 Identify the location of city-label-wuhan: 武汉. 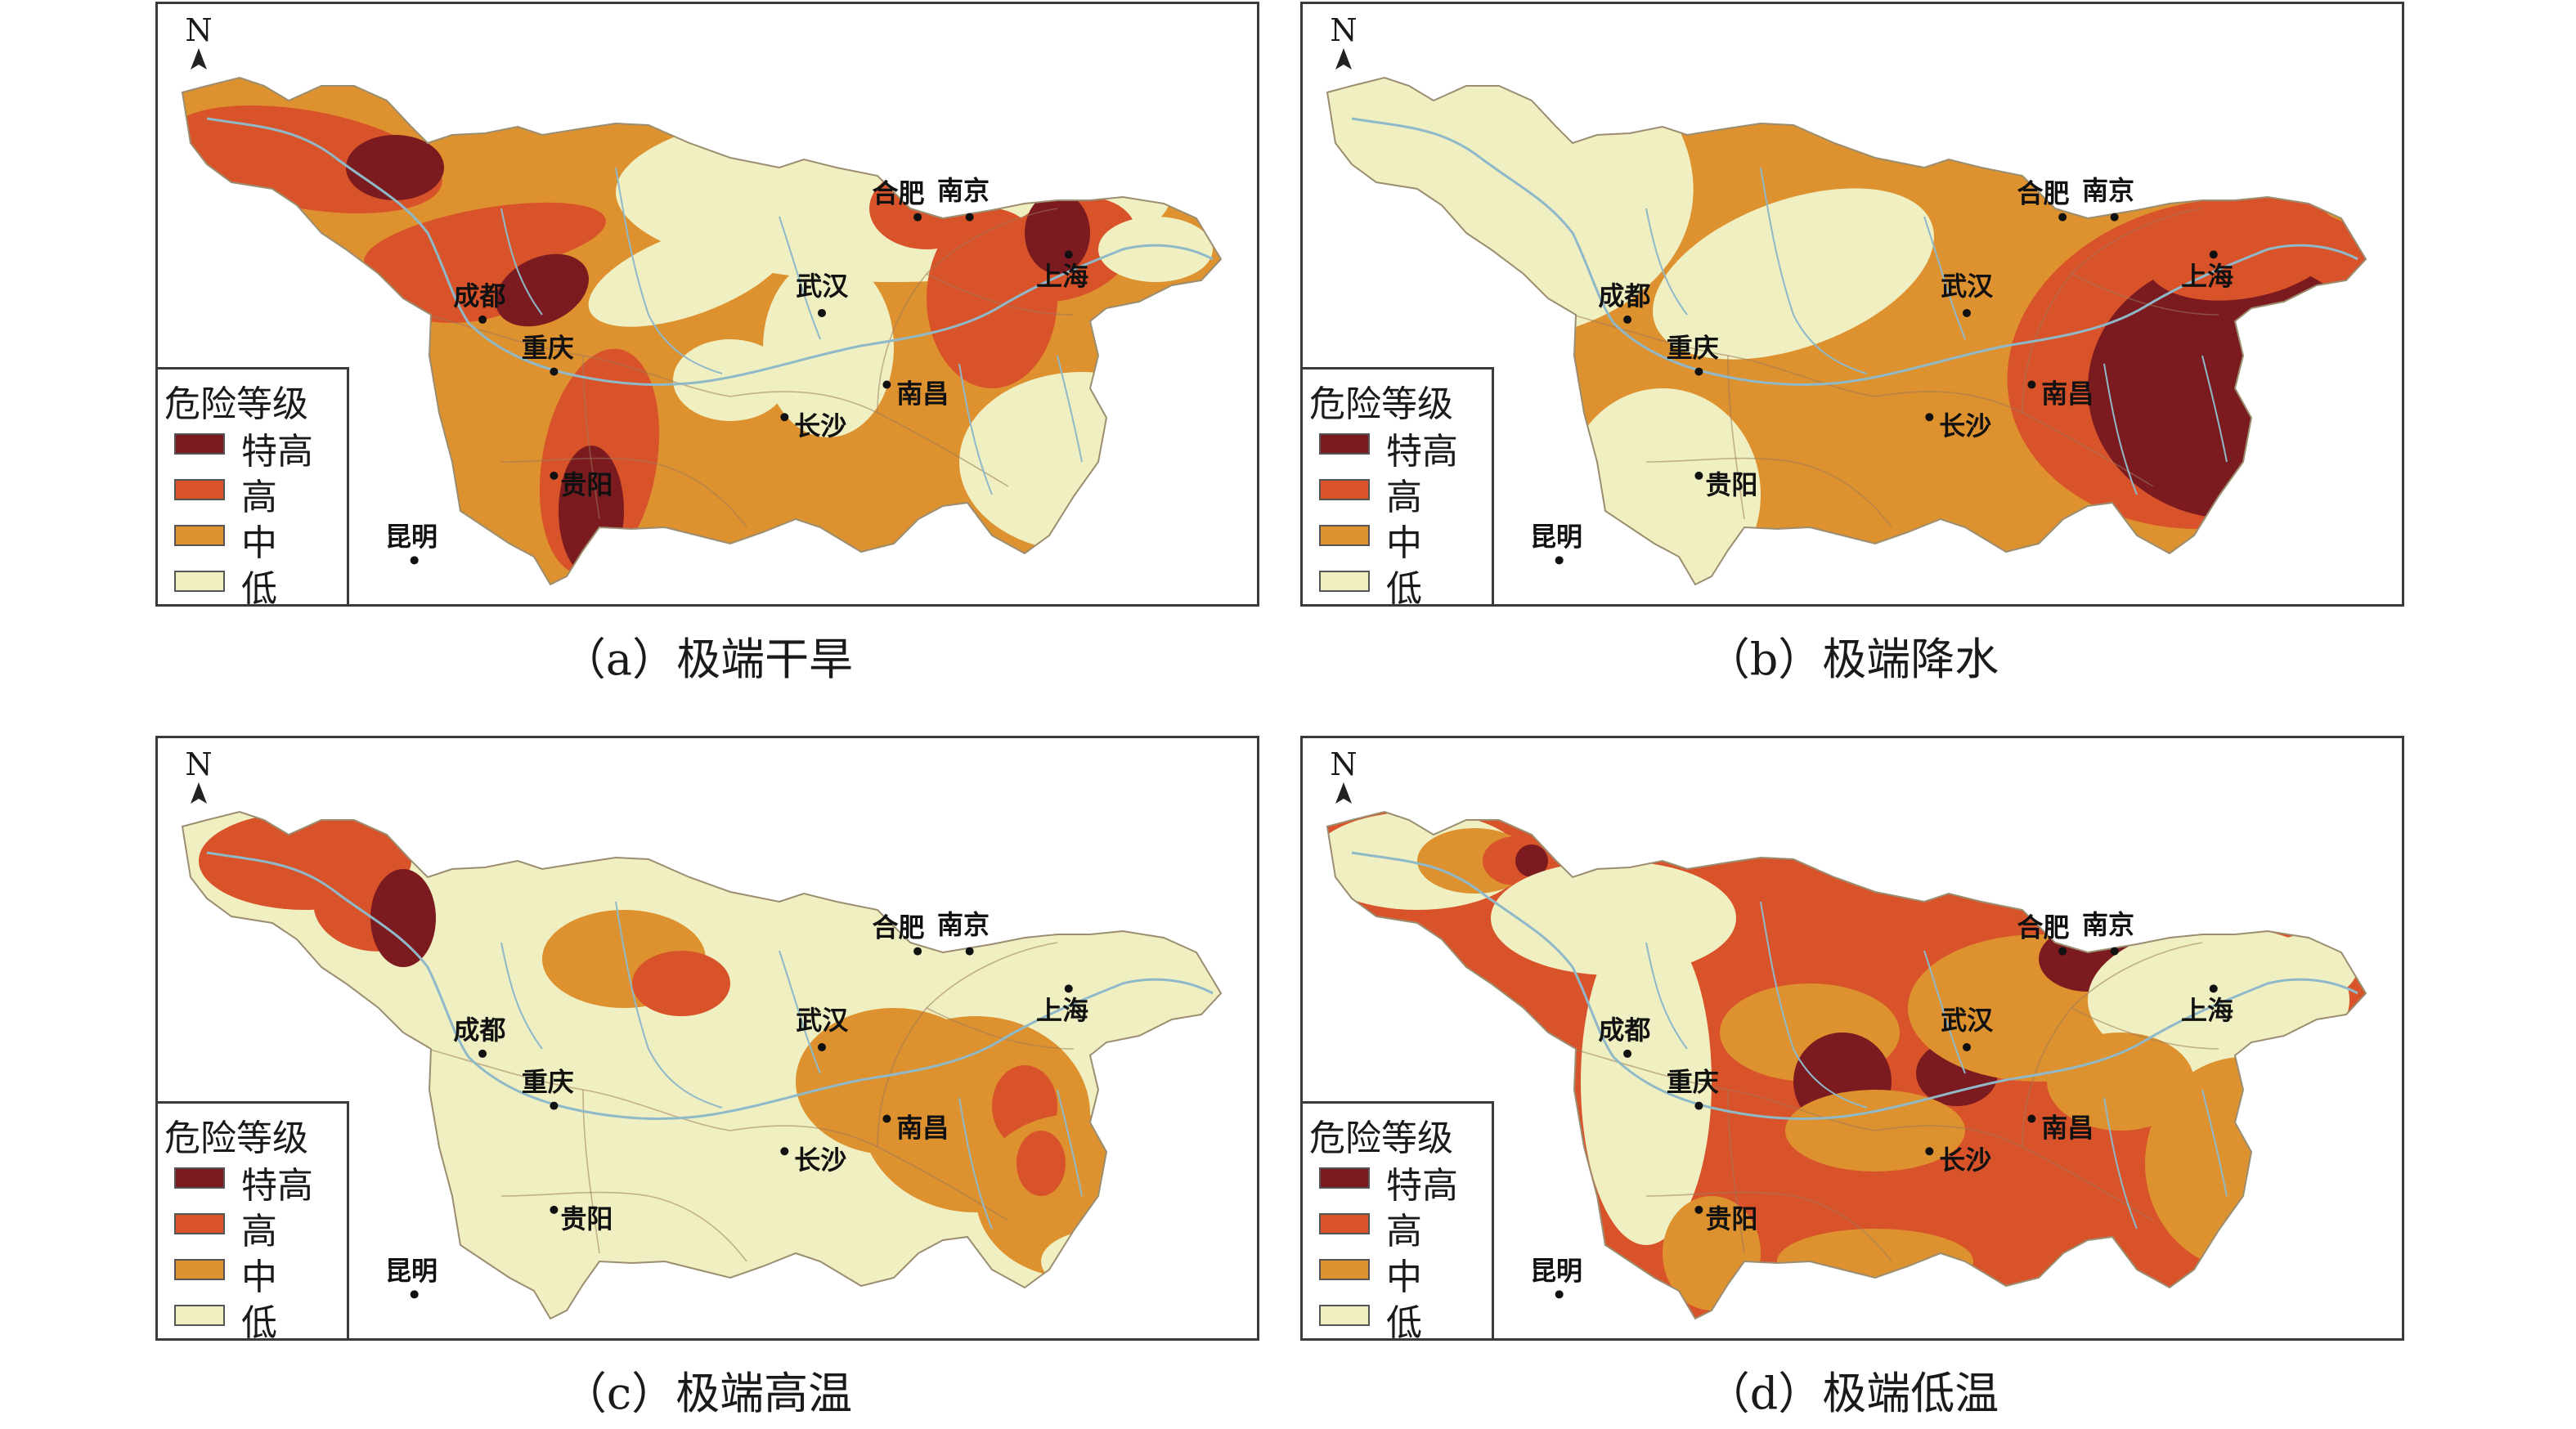
(822, 1020).